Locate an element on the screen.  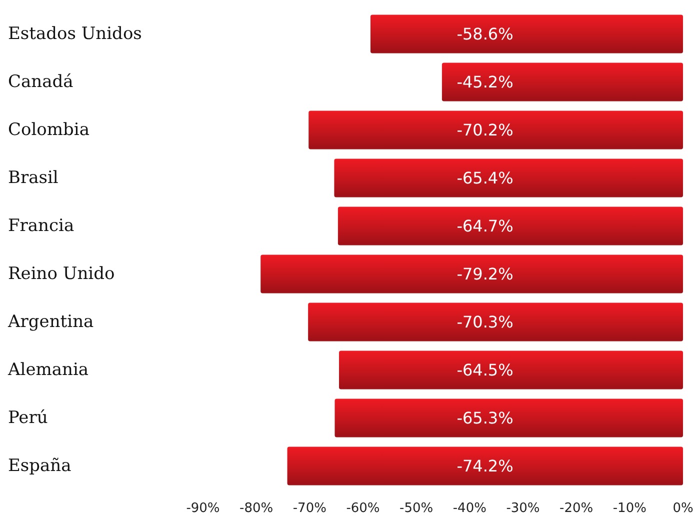
data-label: -58.6% is located at coordinates (485, 34).